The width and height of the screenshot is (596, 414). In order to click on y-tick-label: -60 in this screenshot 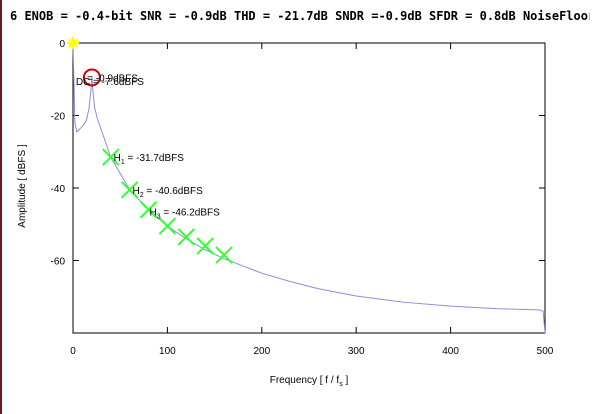, I will do `click(58, 262)`.